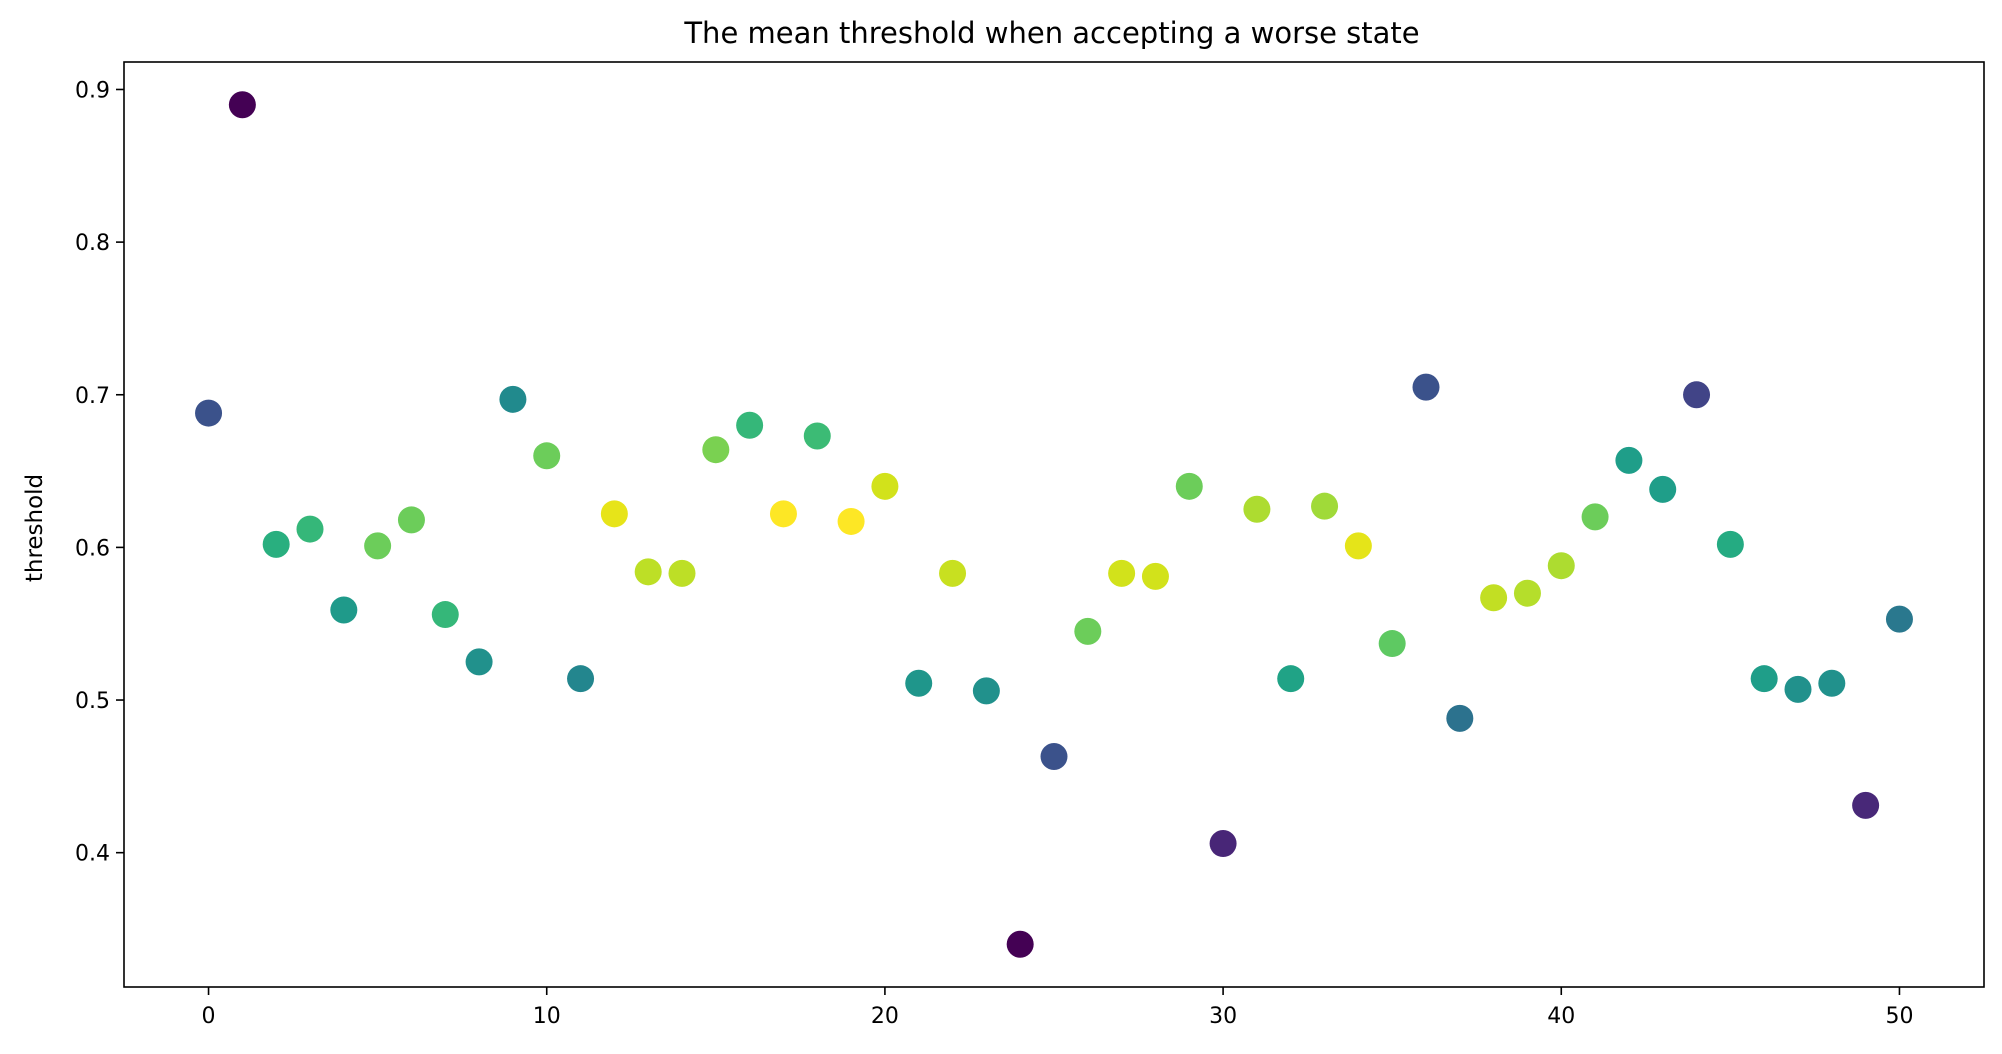 Image resolution: width=2002 pixels, height=1054 pixels. What do you see at coordinates (1223, 1016) in the screenshot?
I see `x-tick-label-3: 30` at bounding box center [1223, 1016].